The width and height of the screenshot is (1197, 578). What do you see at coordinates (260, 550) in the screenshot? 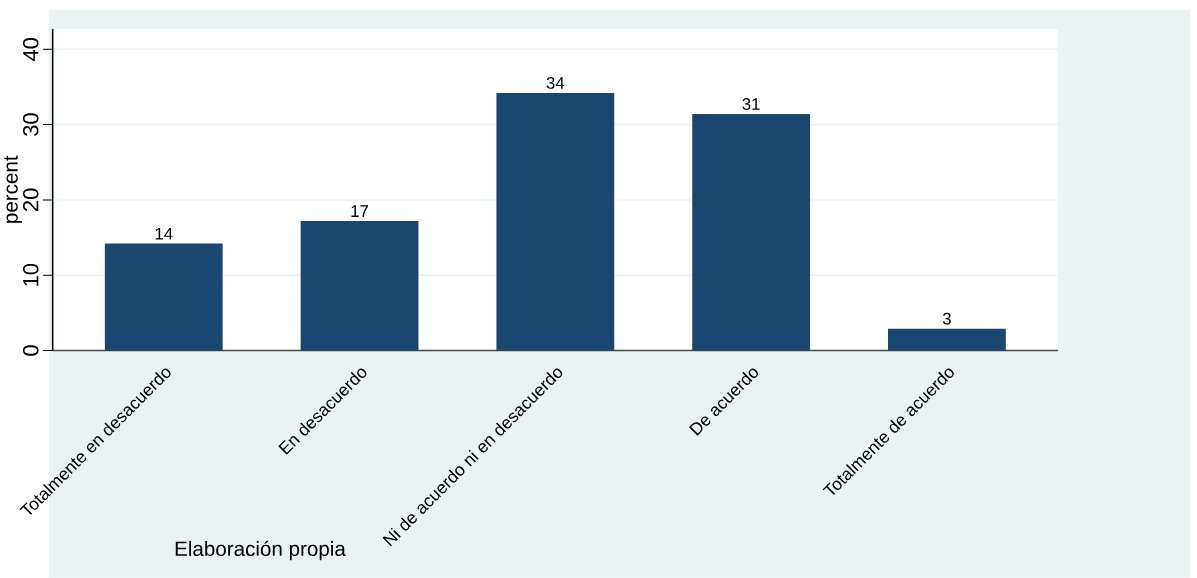
I see `text: Elaboración propia` at bounding box center [260, 550].